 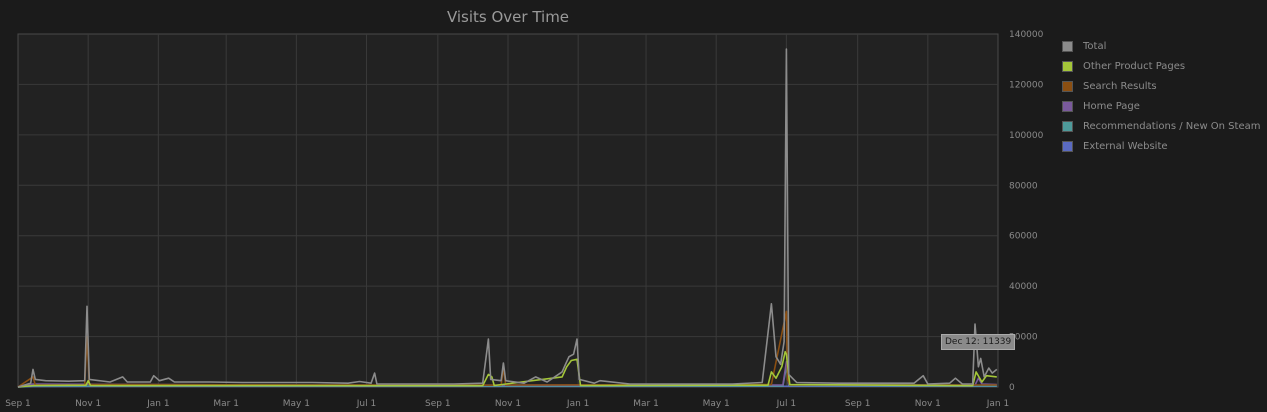 I want to click on legend-label: Home Page, so click(x=1111, y=106).